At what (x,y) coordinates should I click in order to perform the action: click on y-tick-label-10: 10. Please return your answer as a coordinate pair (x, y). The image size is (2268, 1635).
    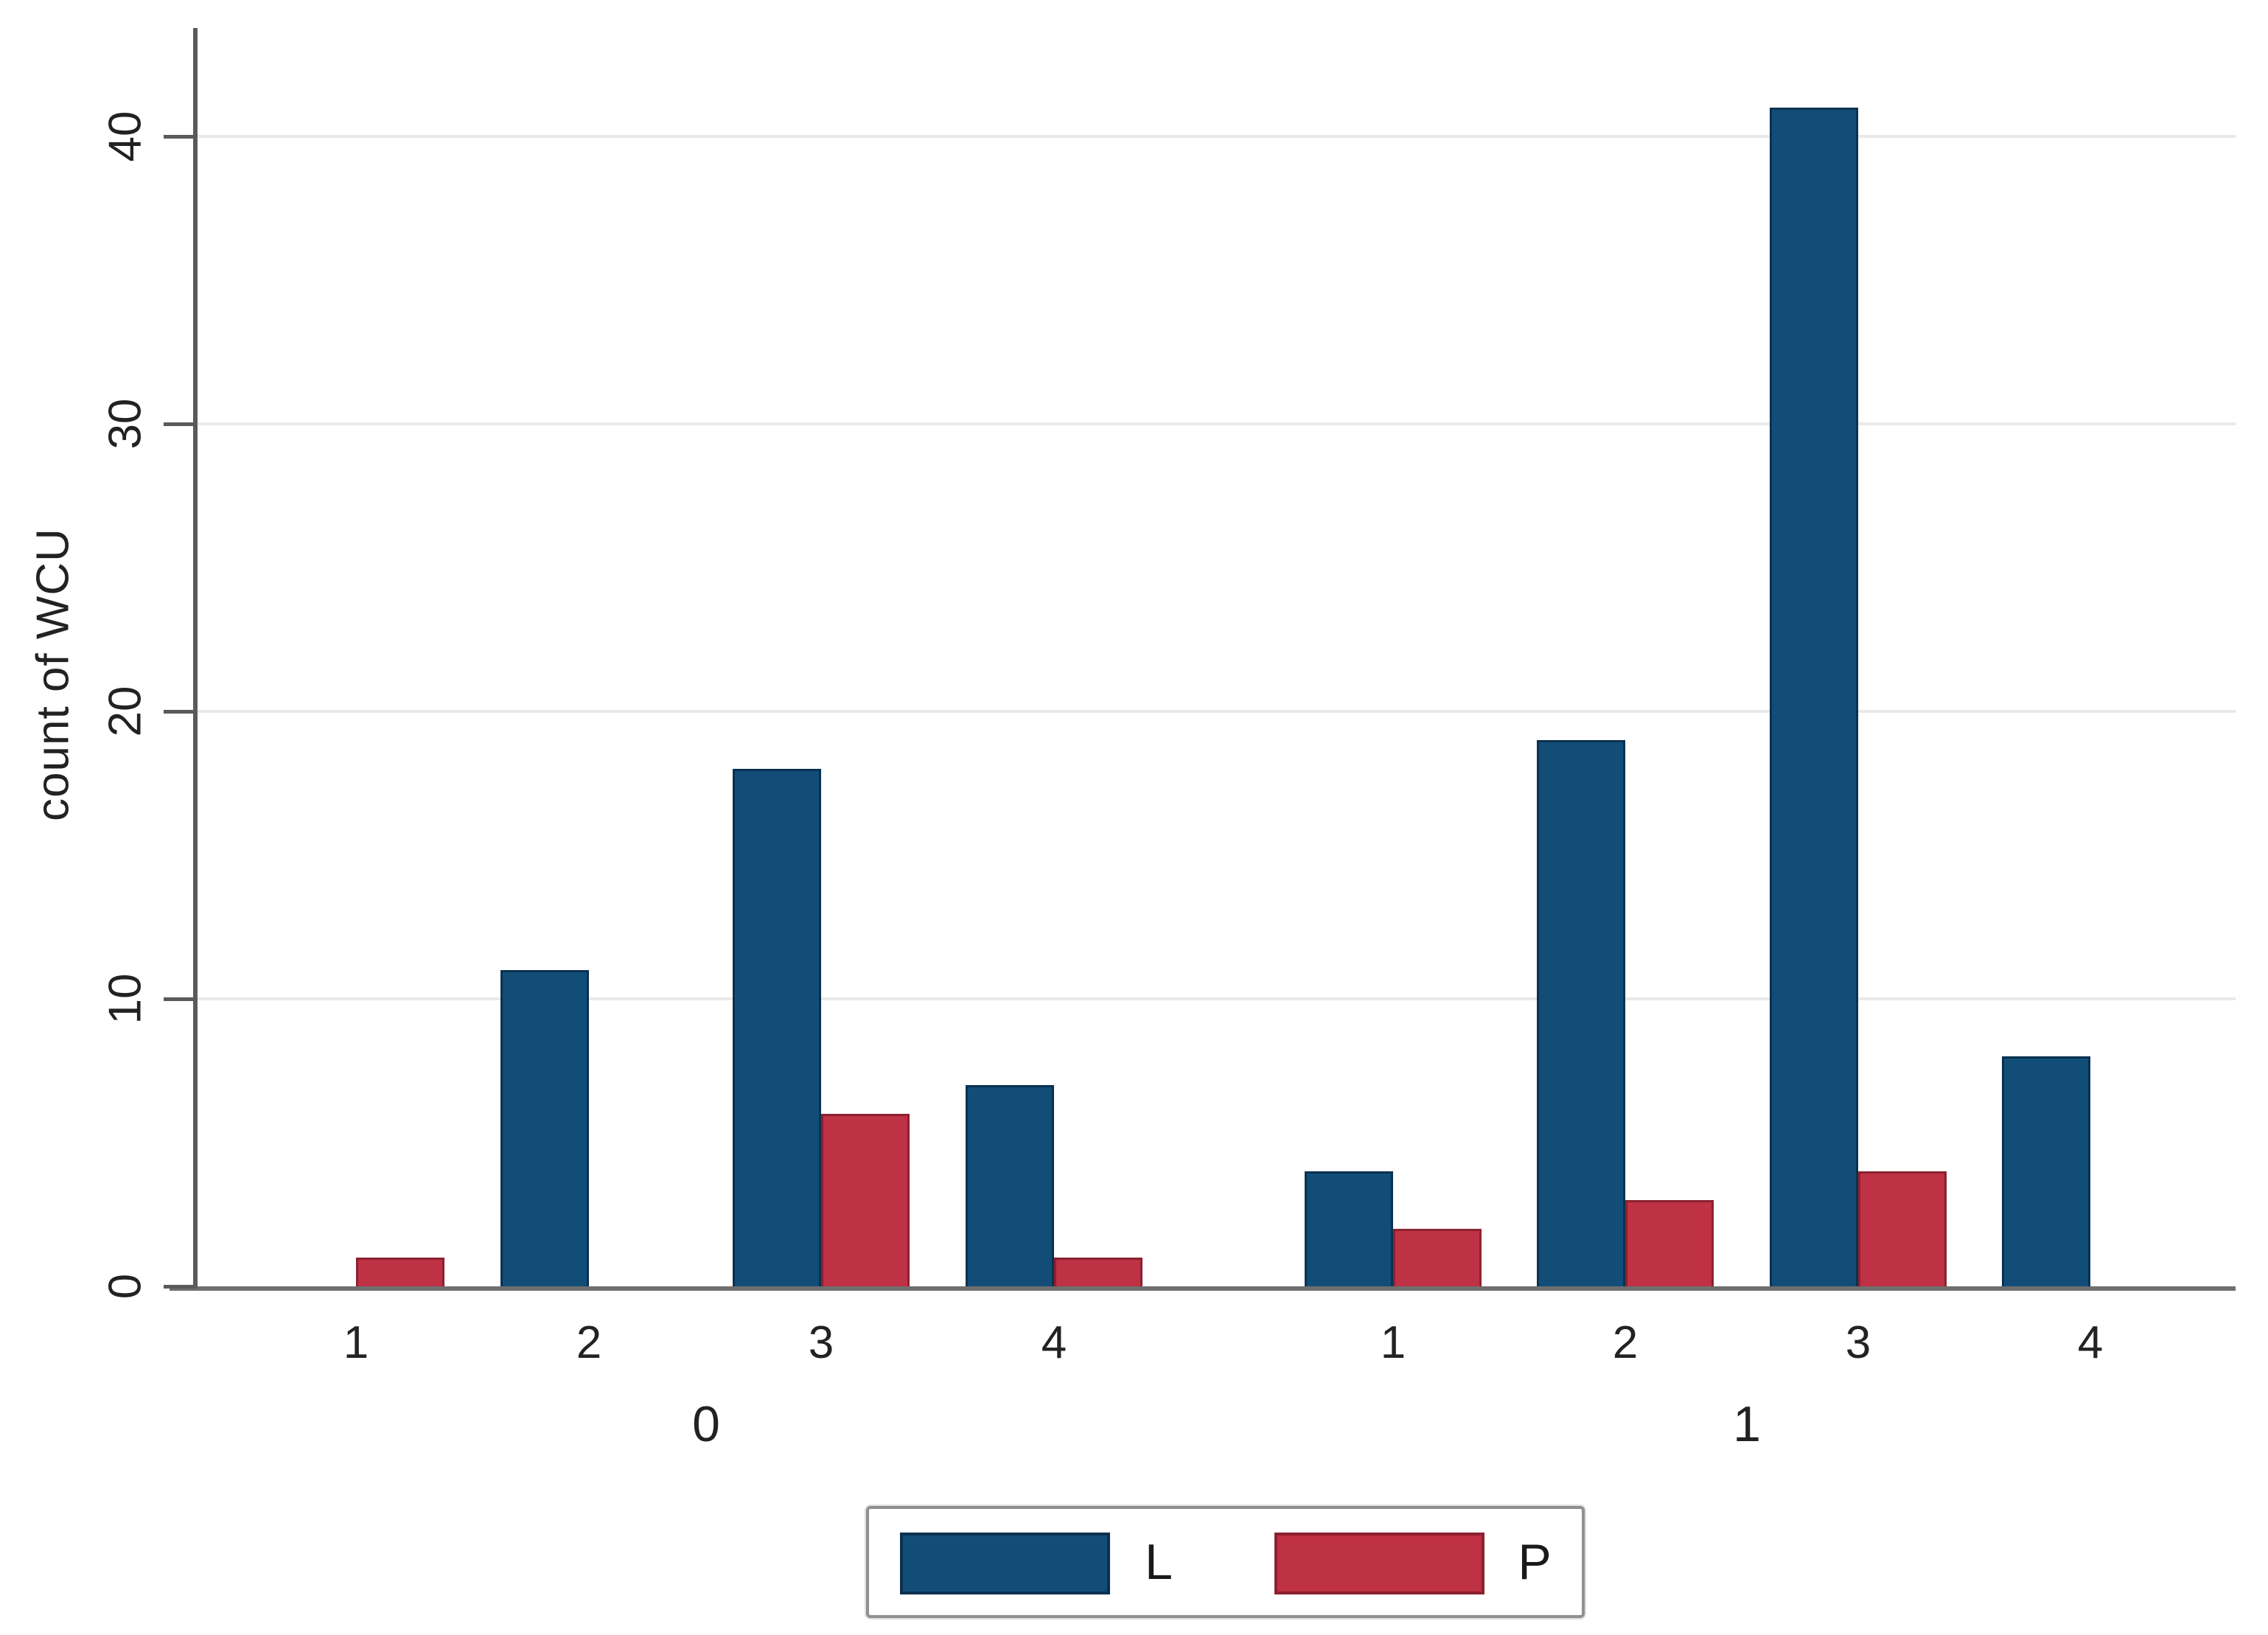
    Looking at the image, I should click on (125, 999).